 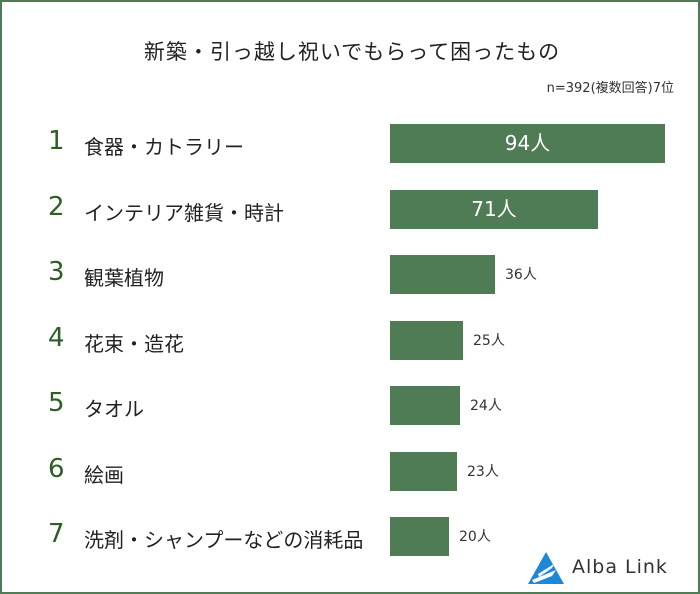 I want to click on alba-link-logo-icon, so click(x=546, y=568).